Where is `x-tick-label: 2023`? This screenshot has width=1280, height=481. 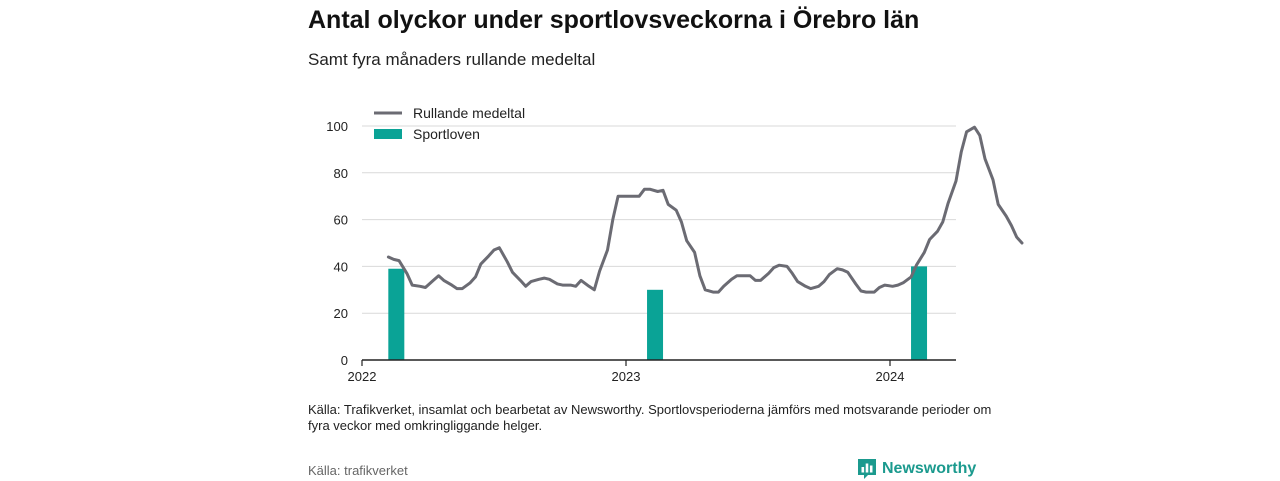
x-tick-label: 2023 is located at coordinates (626, 376).